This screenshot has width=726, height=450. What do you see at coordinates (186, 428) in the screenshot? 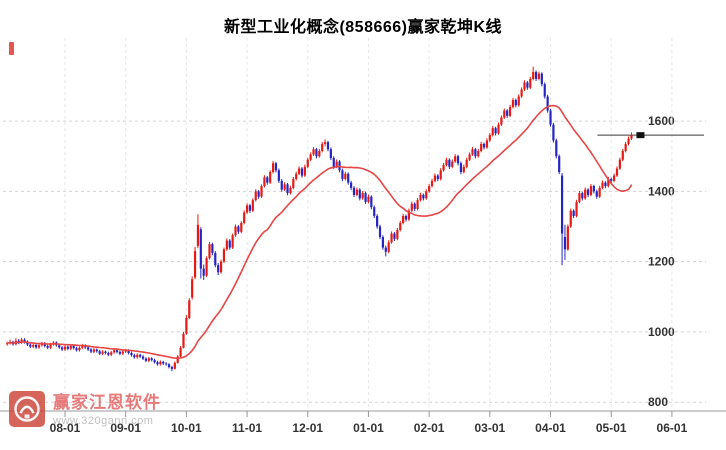
I see `x-axis-label: 10-01` at bounding box center [186, 428].